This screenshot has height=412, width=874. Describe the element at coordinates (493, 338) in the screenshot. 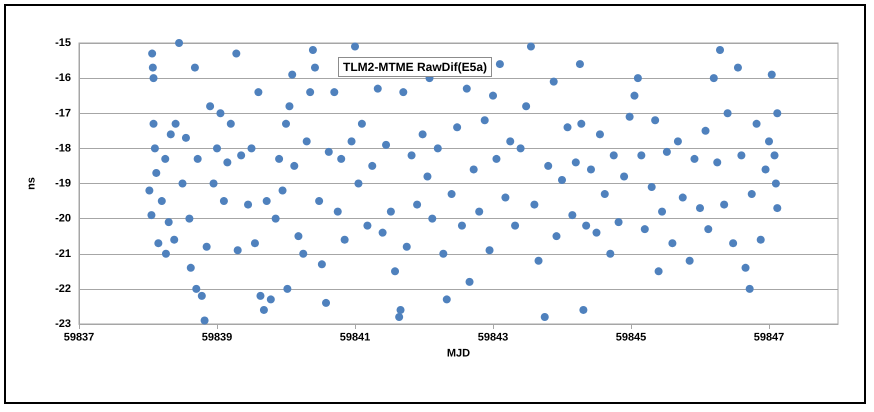

I see `x-tick-label: 59843` at that location.